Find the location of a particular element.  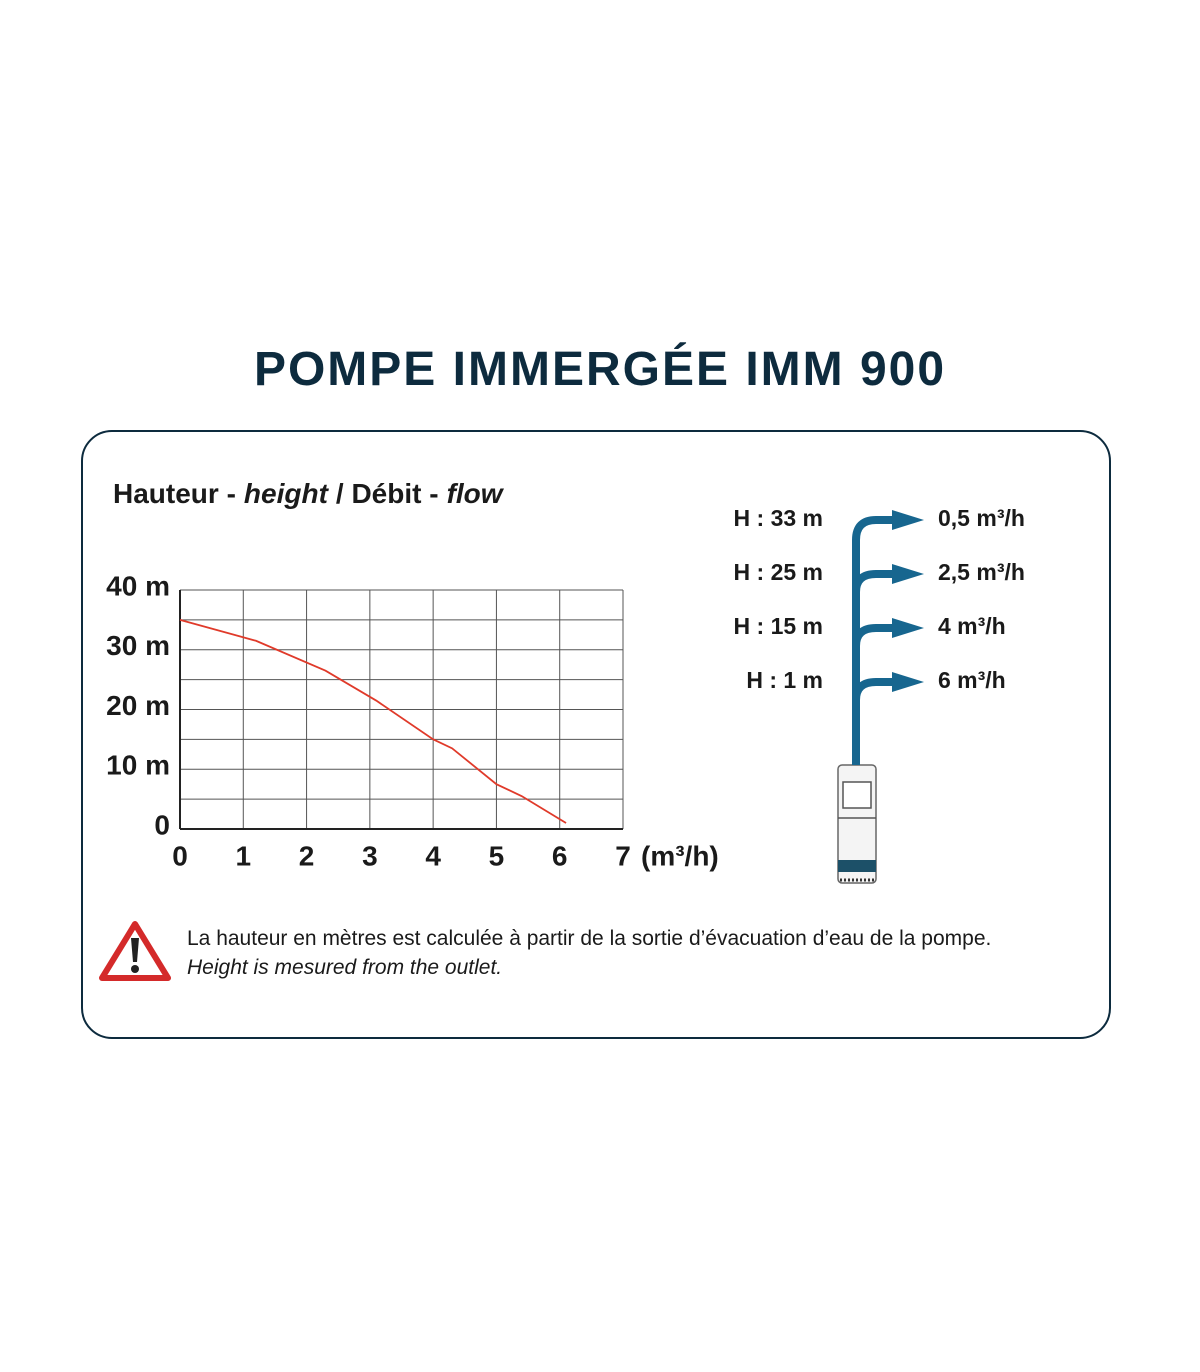

x-tick-label: 4 is located at coordinates (433, 855).